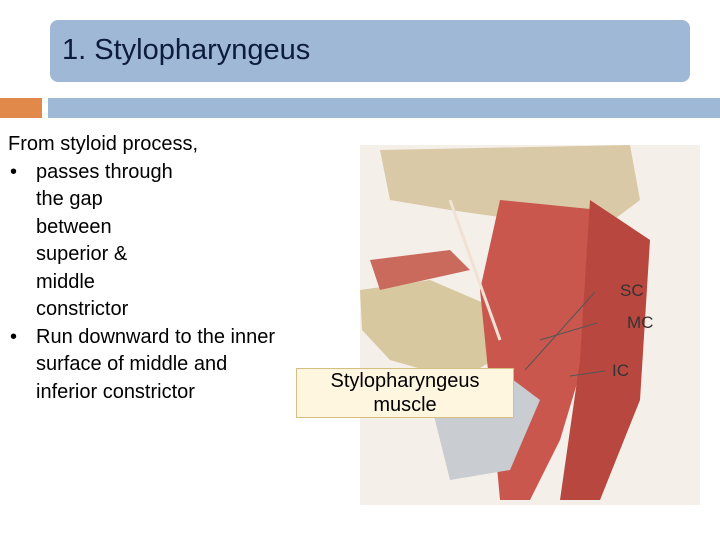 This screenshot has height=540, width=720. What do you see at coordinates (132, 364) in the screenshot?
I see `body-line: surface of middle and` at bounding box center [132, 364].